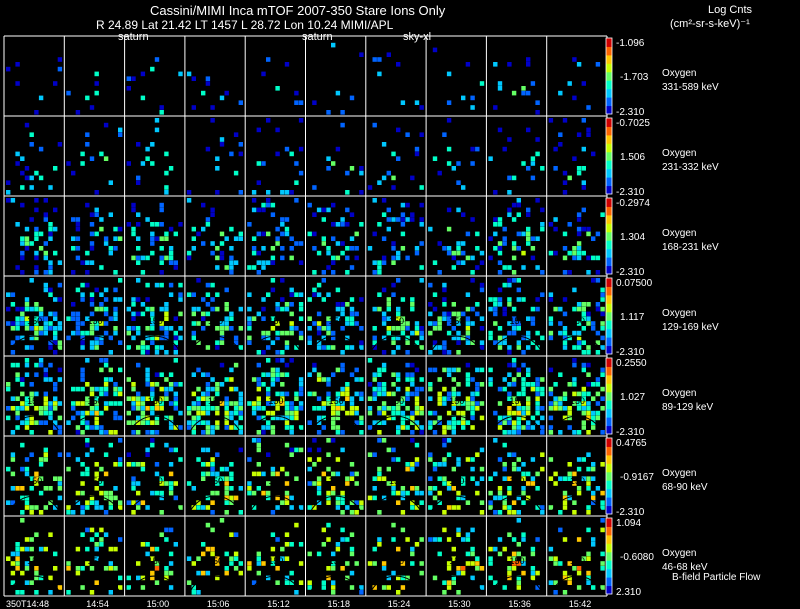 The width and height of the screenshot is (800, 609). What do you see at coordinates (577, 503) in the screenshot?
I see `contour-line` at bounding box center [577, 503].